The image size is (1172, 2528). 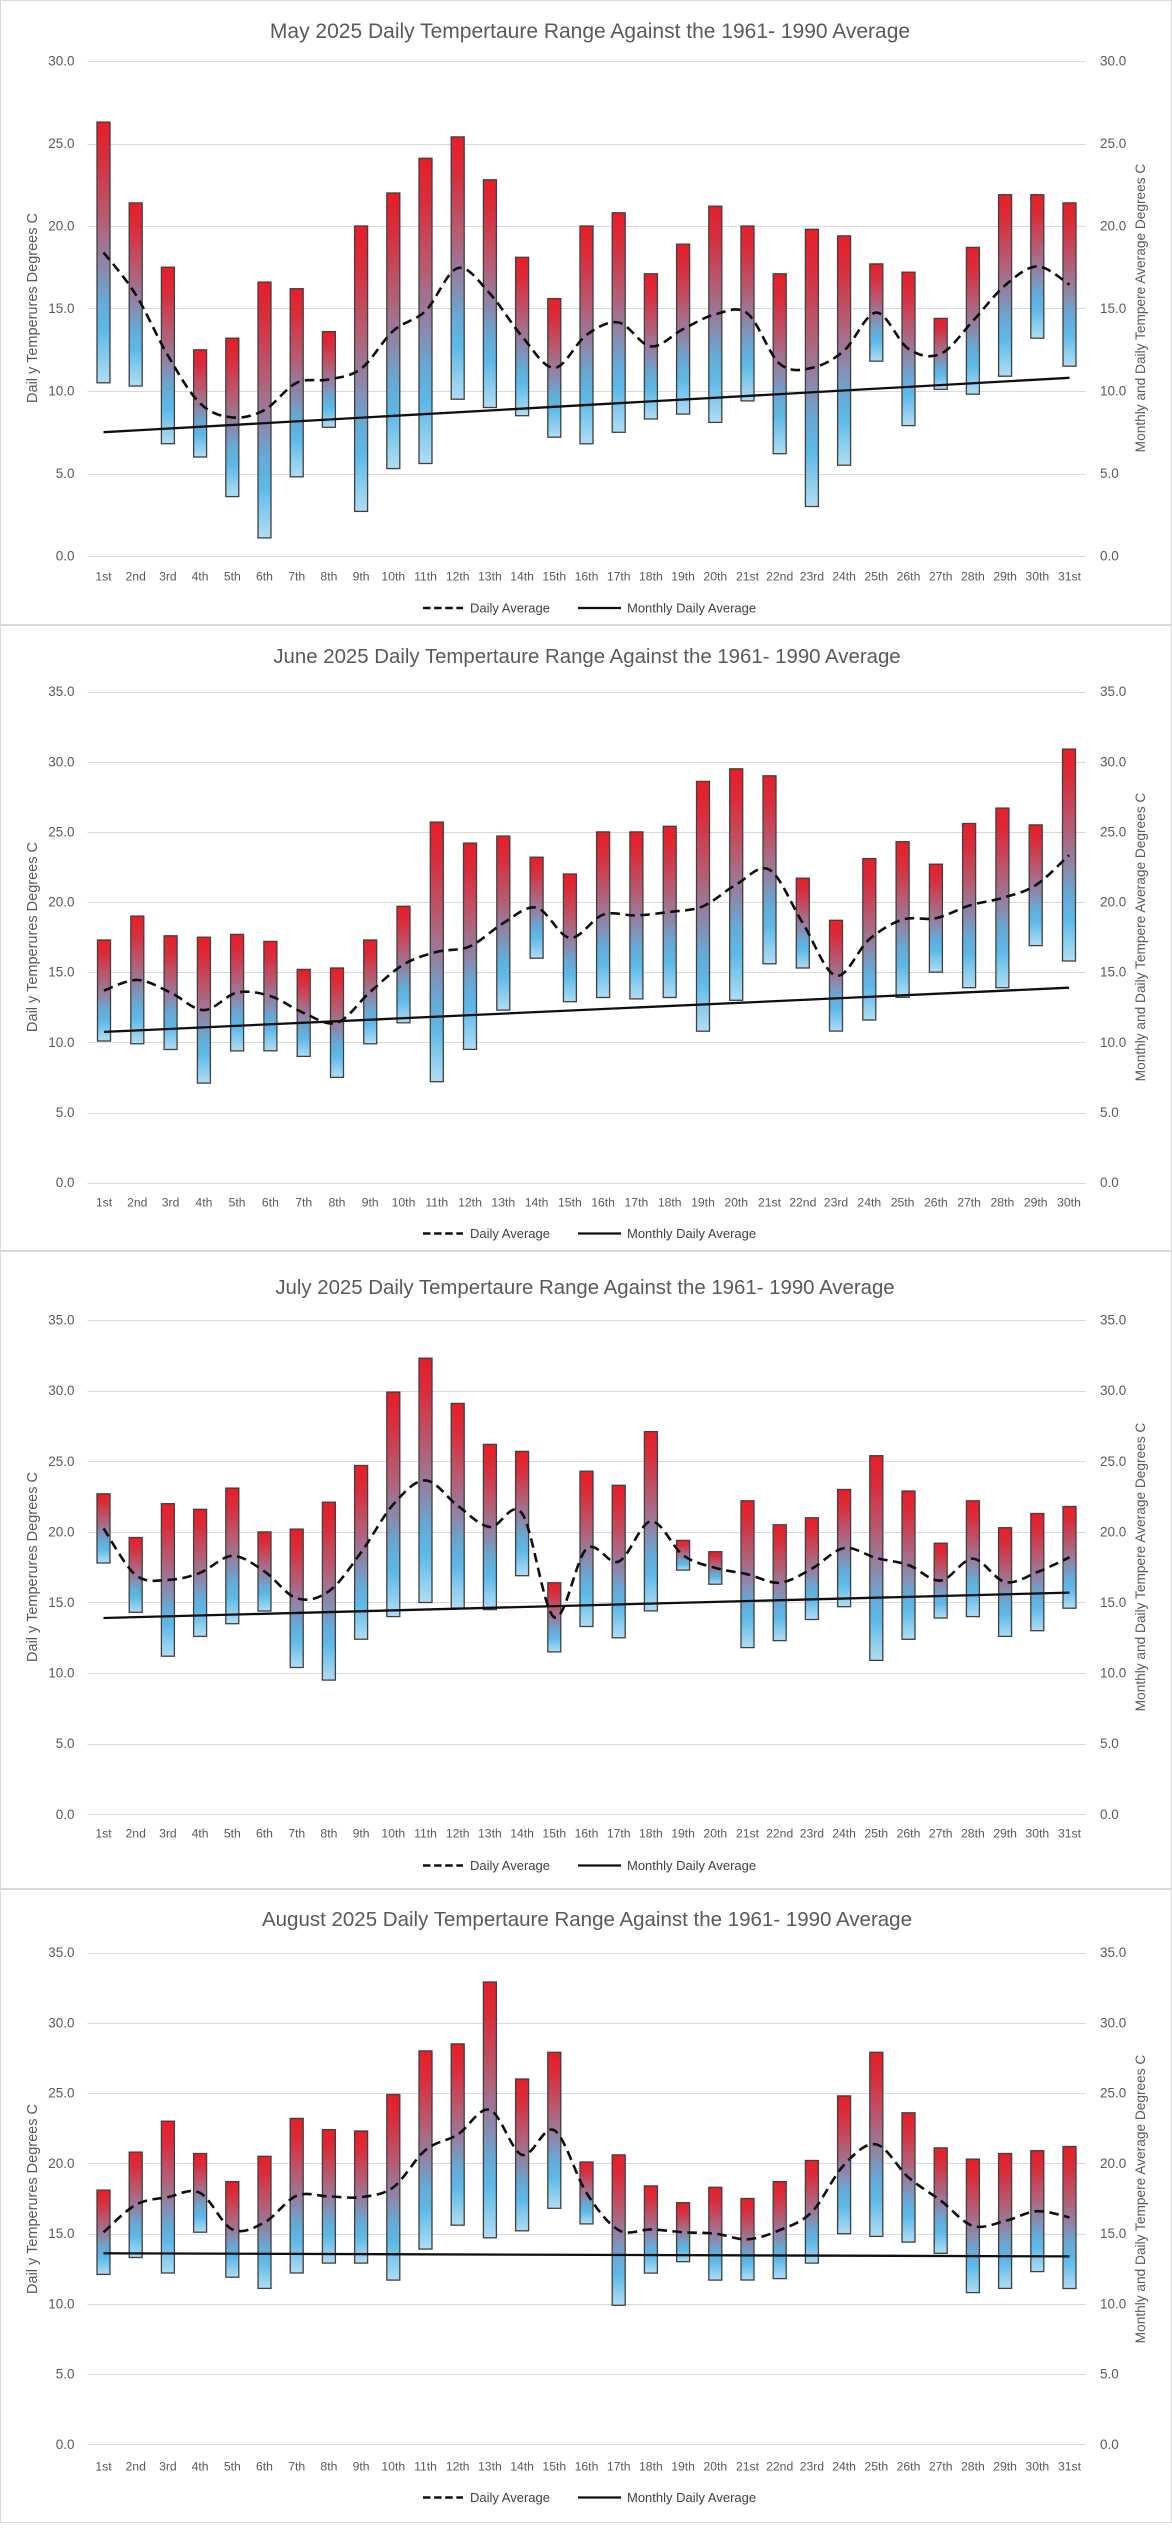 I want to click on svg-text: 3rd, so click(x=168, y=1834).